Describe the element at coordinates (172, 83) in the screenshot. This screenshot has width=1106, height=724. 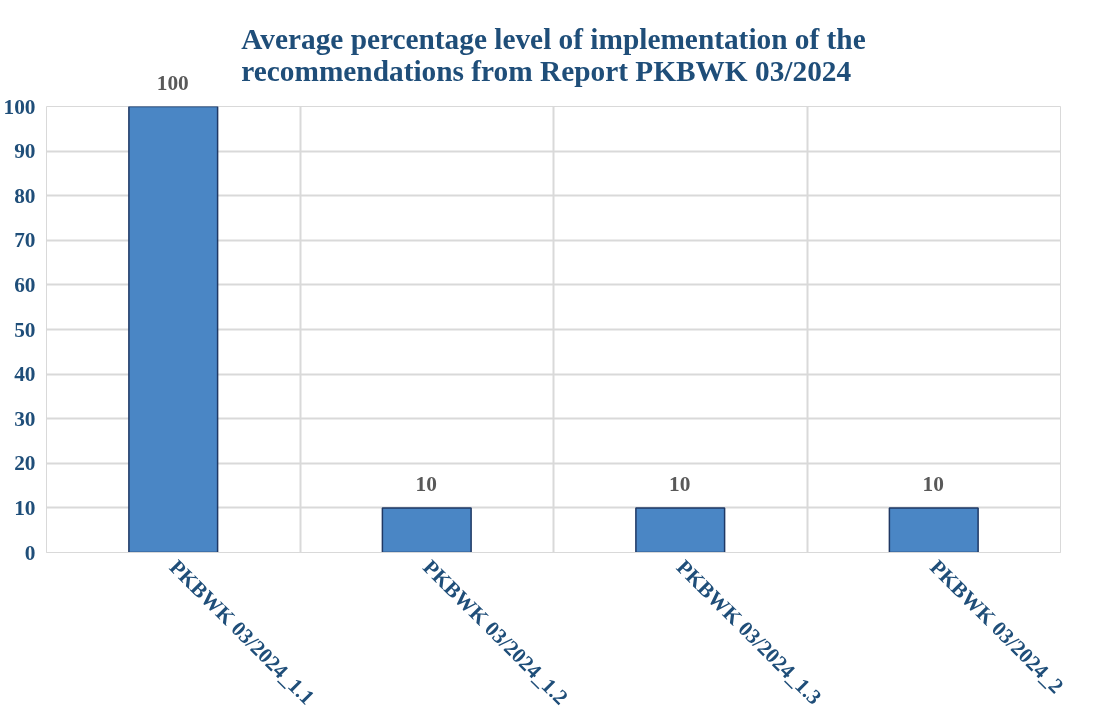
I see `data-label: 100` at that location.